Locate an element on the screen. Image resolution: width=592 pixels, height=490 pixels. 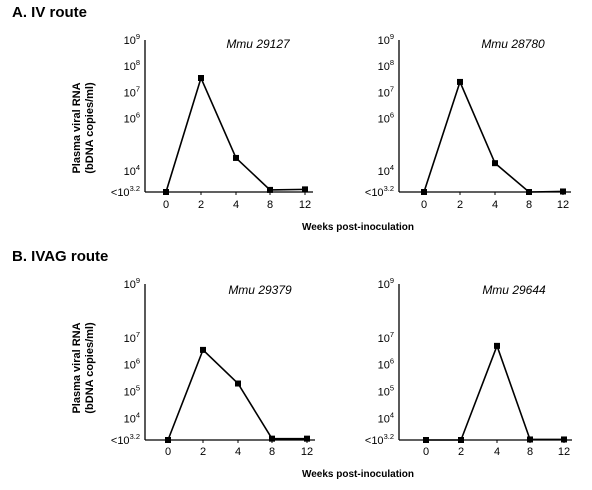
section-b-xlabel: Weeks post-inoculation is located at coordinates (358, 474).